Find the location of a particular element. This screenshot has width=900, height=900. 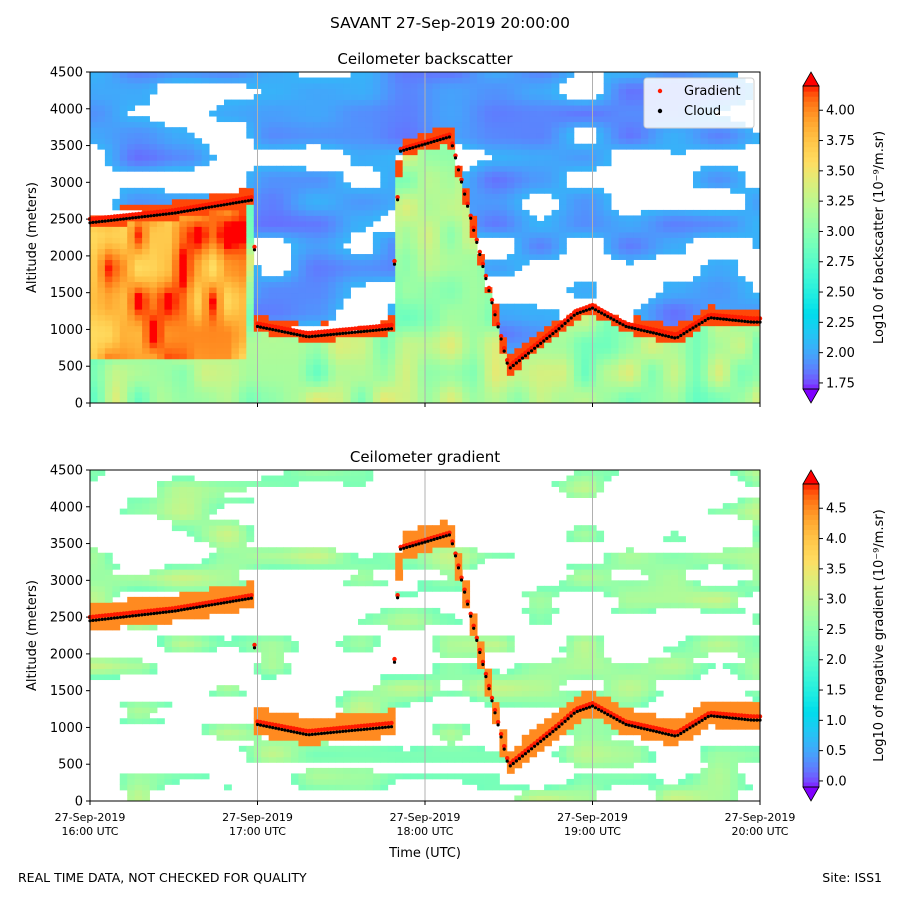

x-axis-label: Time (UTC) is located at coordinates (424, 853).